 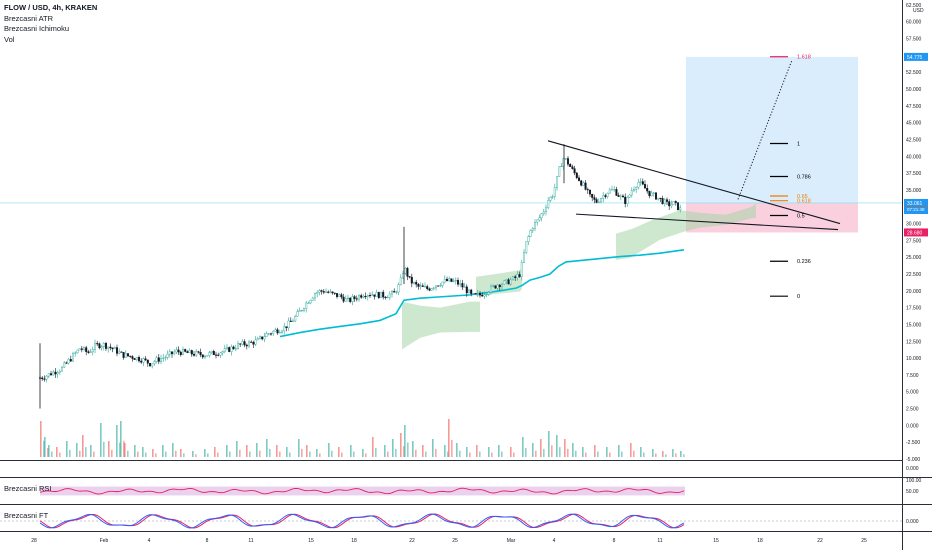 I want to click on y-tick-label: 40.000, so click(x=914, y=157).